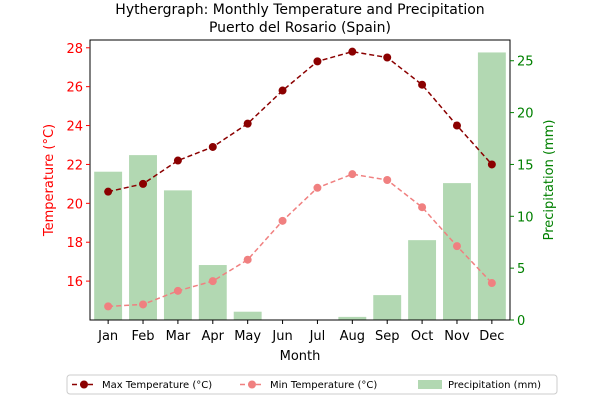 This screenshot has height=400, width=600. I want to click on legend-box, so click(312, 384).